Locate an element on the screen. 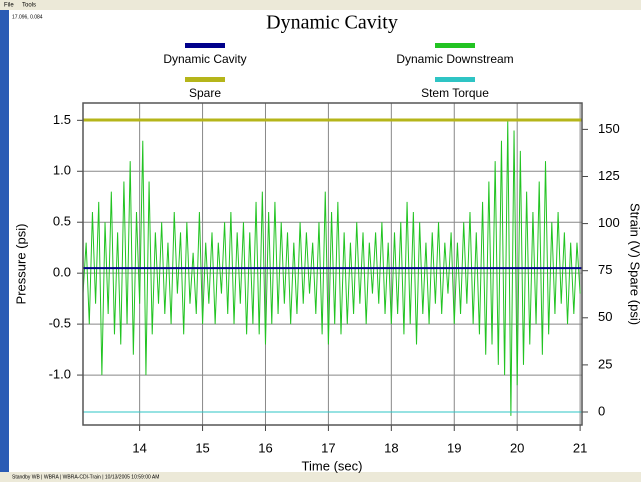 Image resolution: width=641 pixels, height=482 pixels. y-tick-label: -1.0 is located at coordinates (60, 374).